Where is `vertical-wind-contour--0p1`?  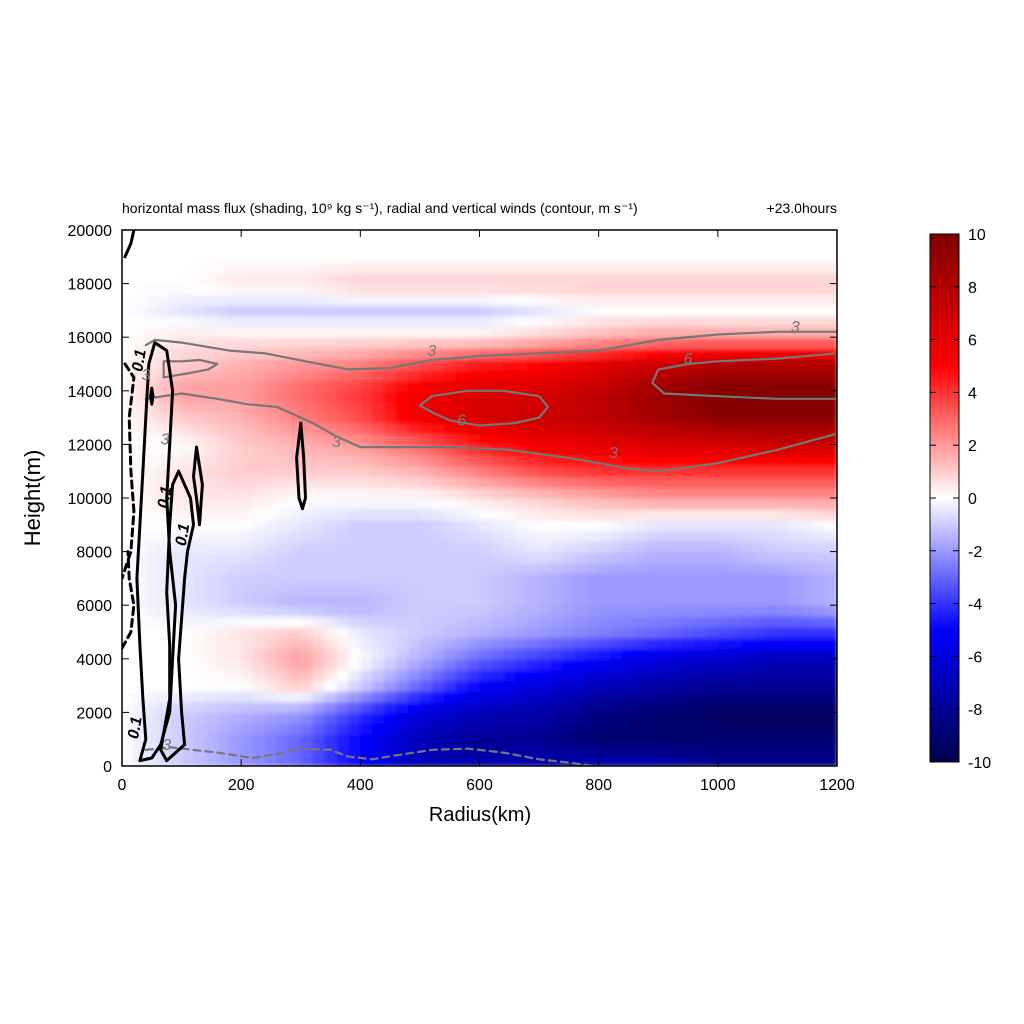 vertical-wind-contour--0p1 is located at coordinates (129, 471).